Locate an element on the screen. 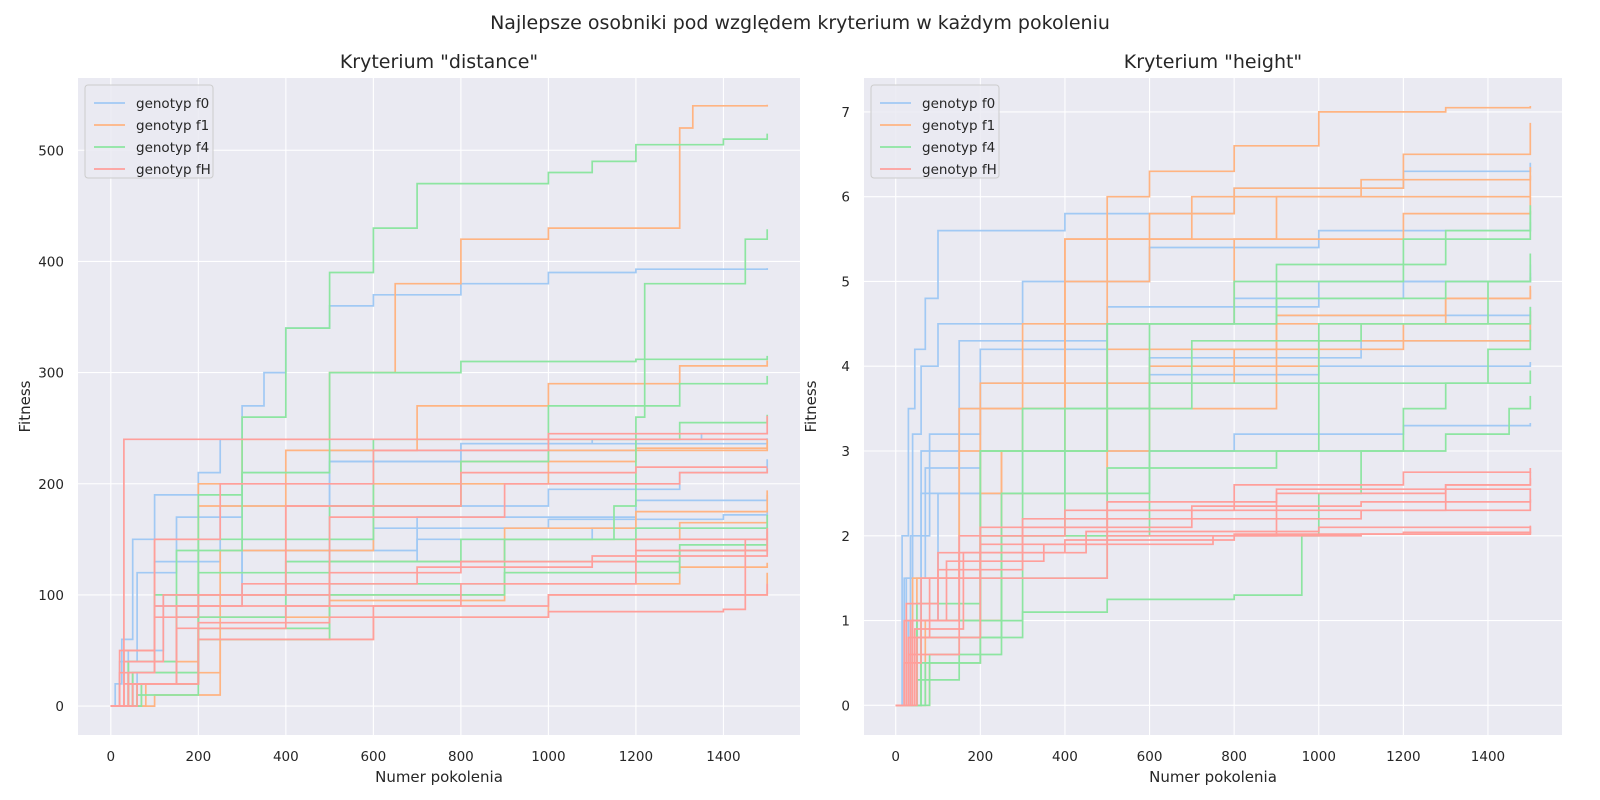 The height and width of the screenshot is (800, 1600). y-tick-label: 500 is located at coordinates (51, 151).